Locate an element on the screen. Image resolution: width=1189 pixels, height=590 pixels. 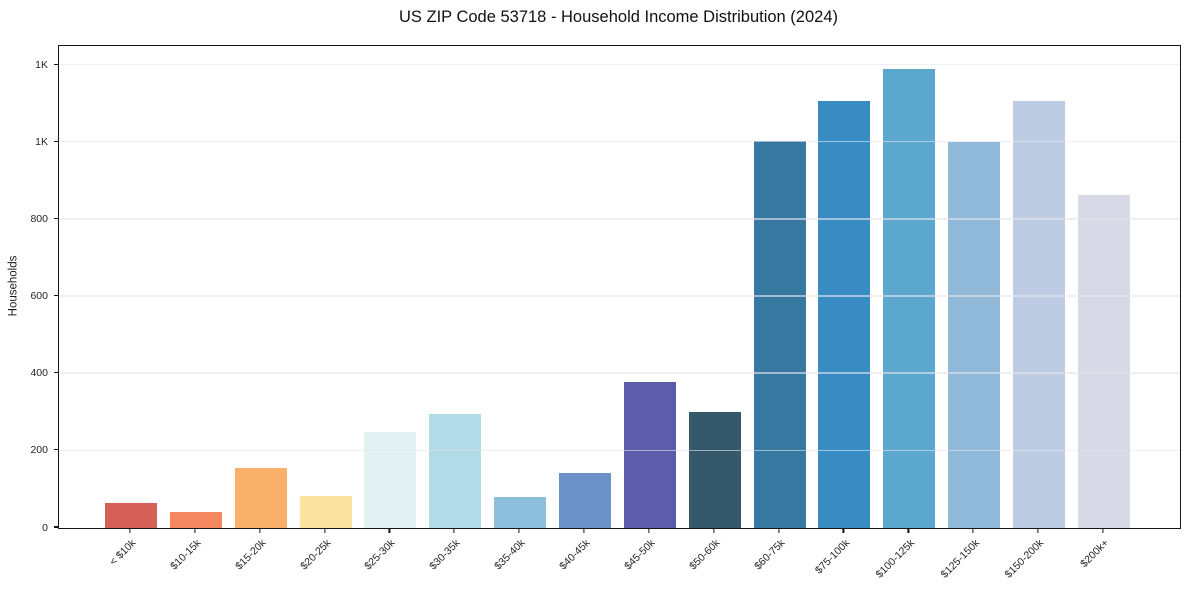
x-slot: $150-200k is located at coordinates (1033, 558).